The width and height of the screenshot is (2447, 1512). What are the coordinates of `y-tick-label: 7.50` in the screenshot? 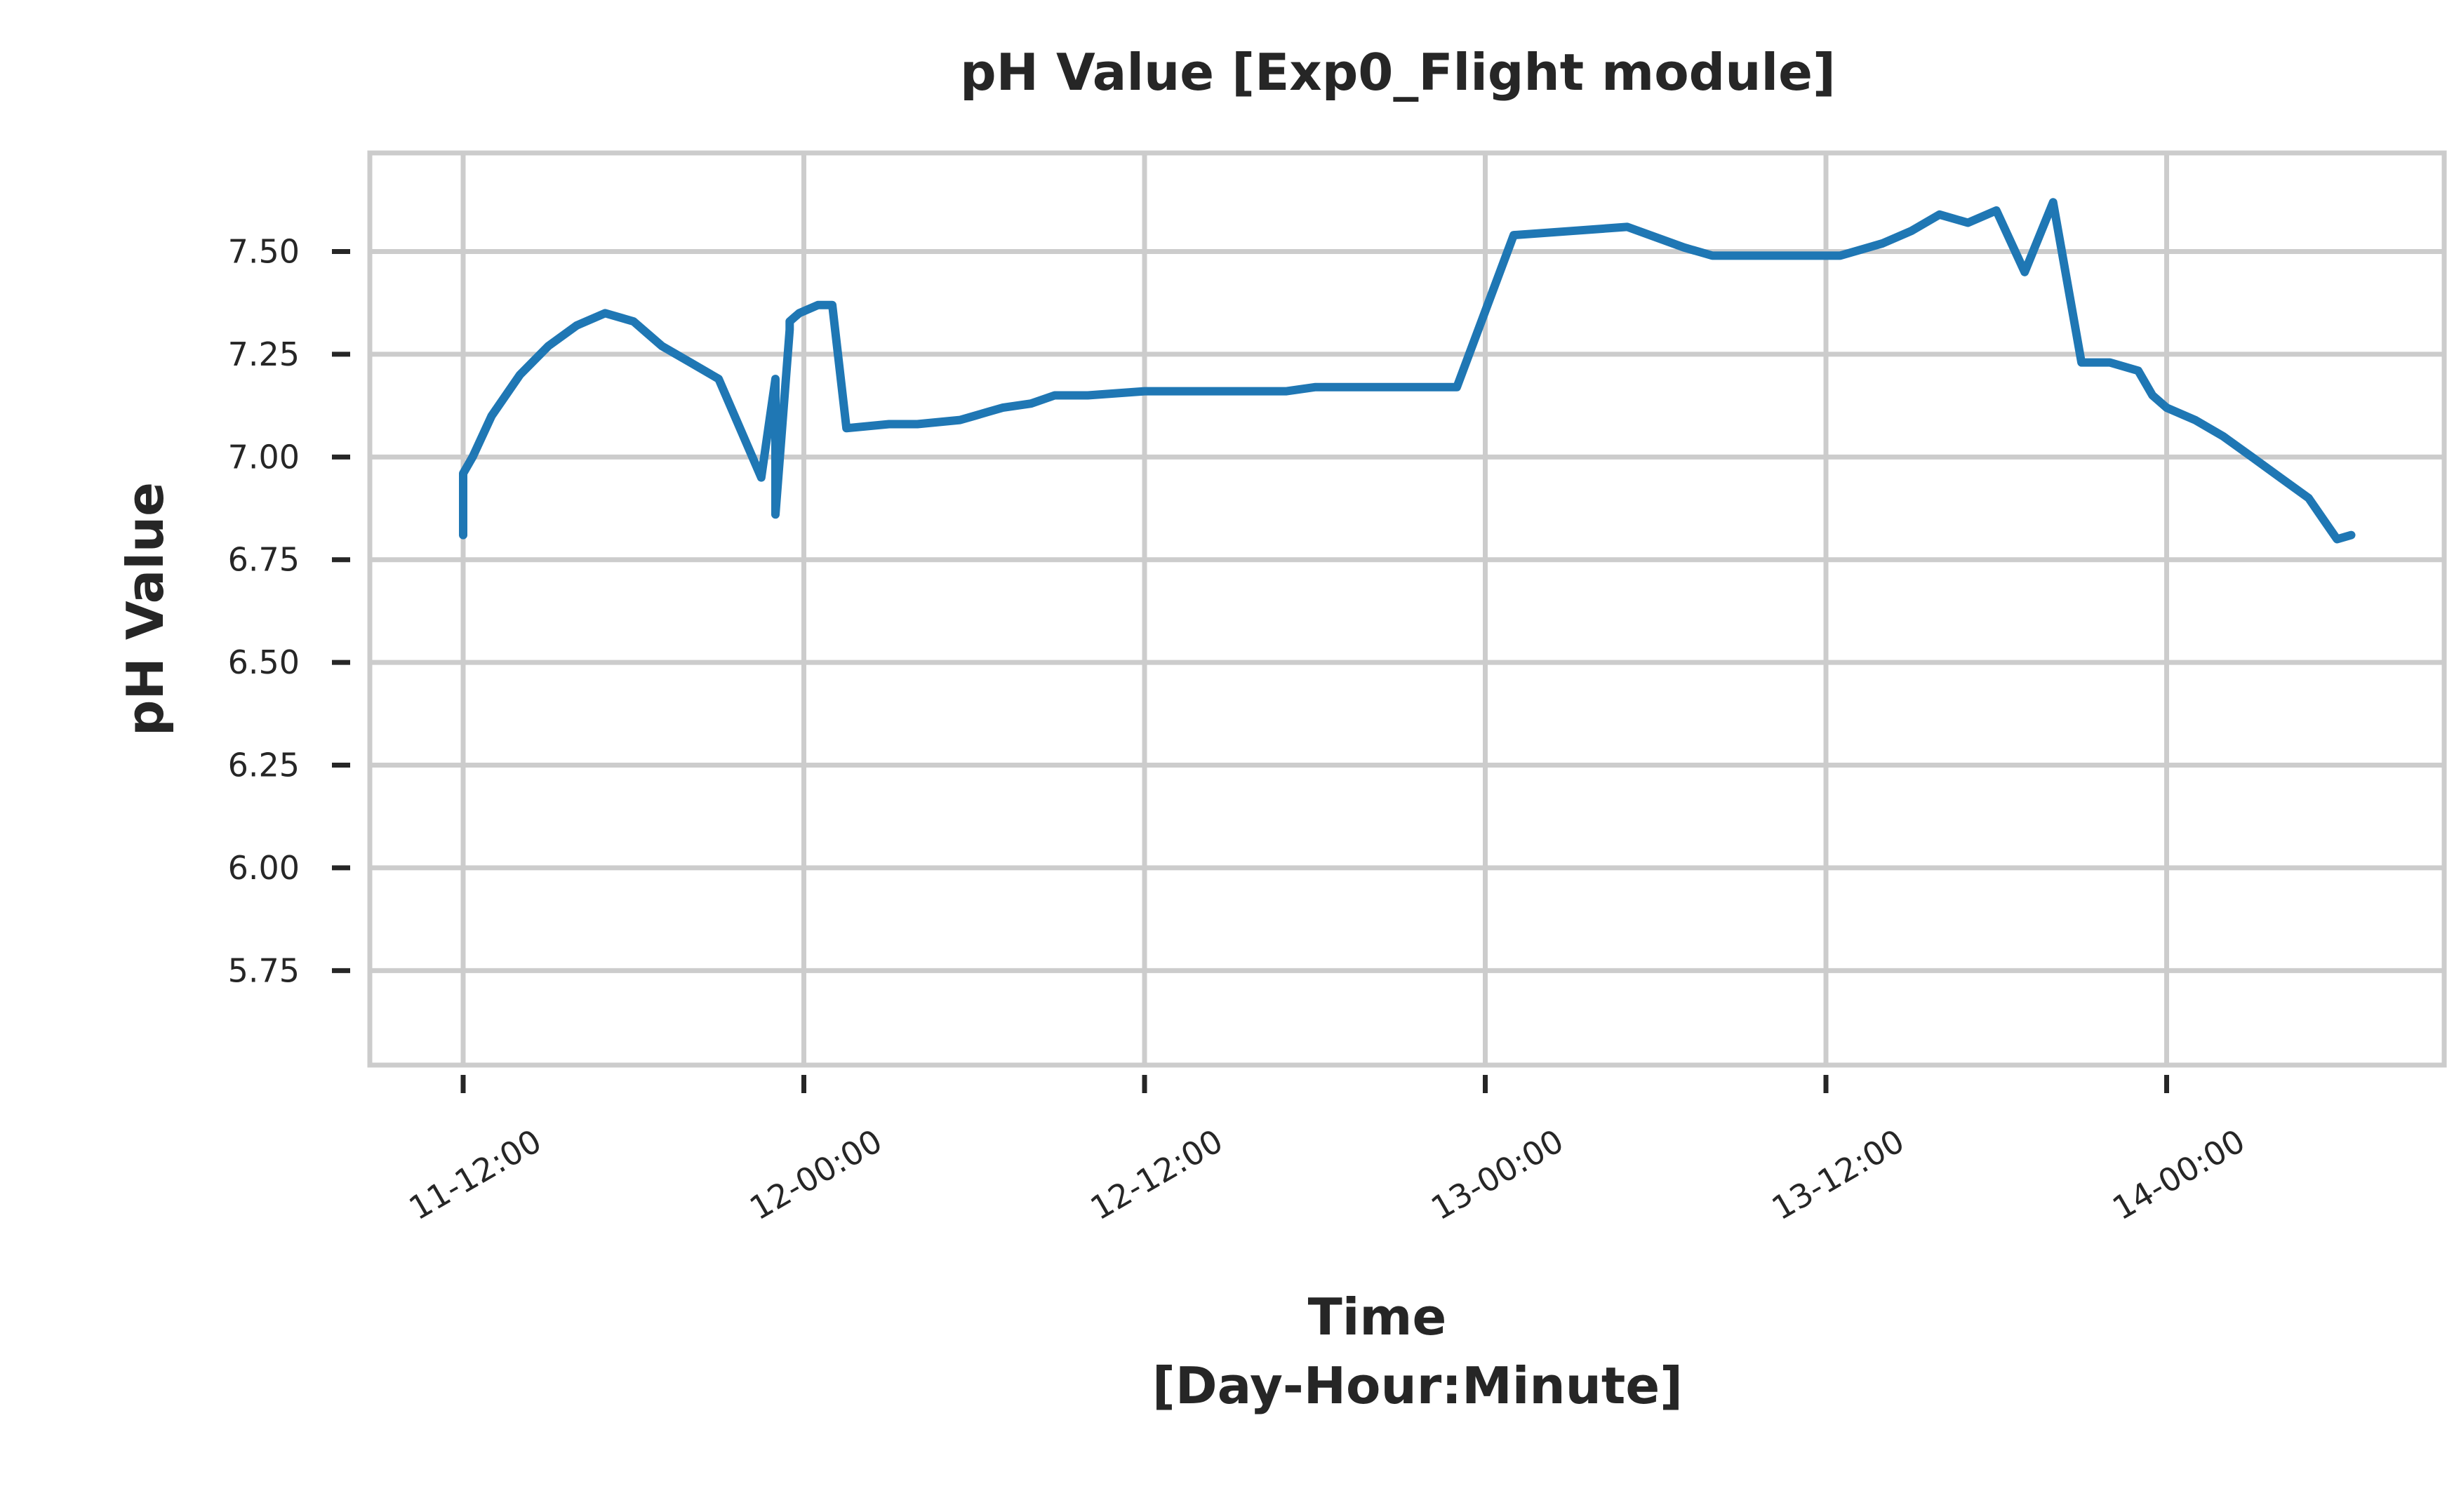 It's located at (264, 252).